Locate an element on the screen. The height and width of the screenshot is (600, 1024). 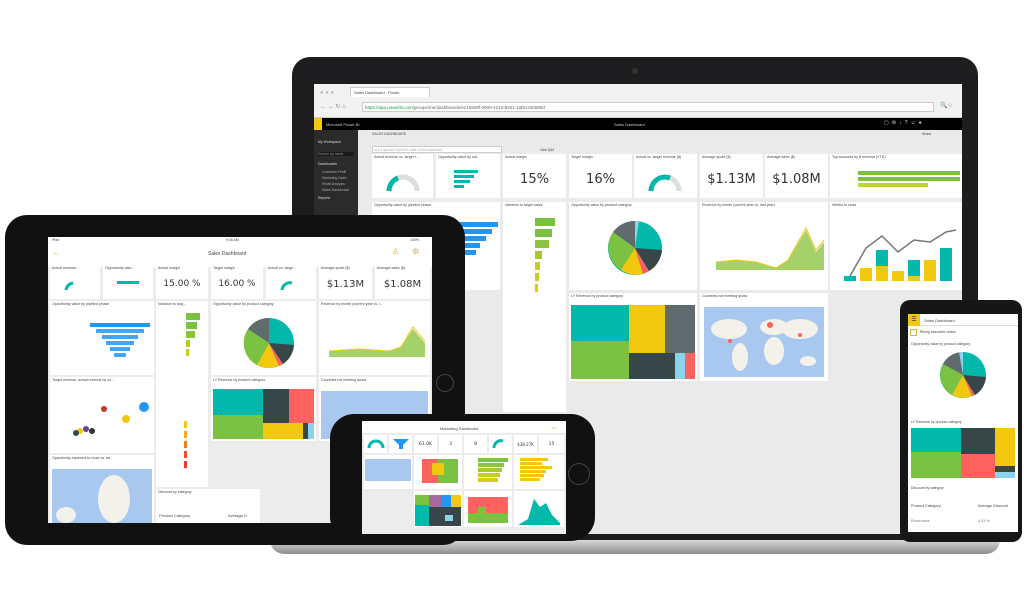
tile-title: Discount by category is located at coordinates (927, 488).